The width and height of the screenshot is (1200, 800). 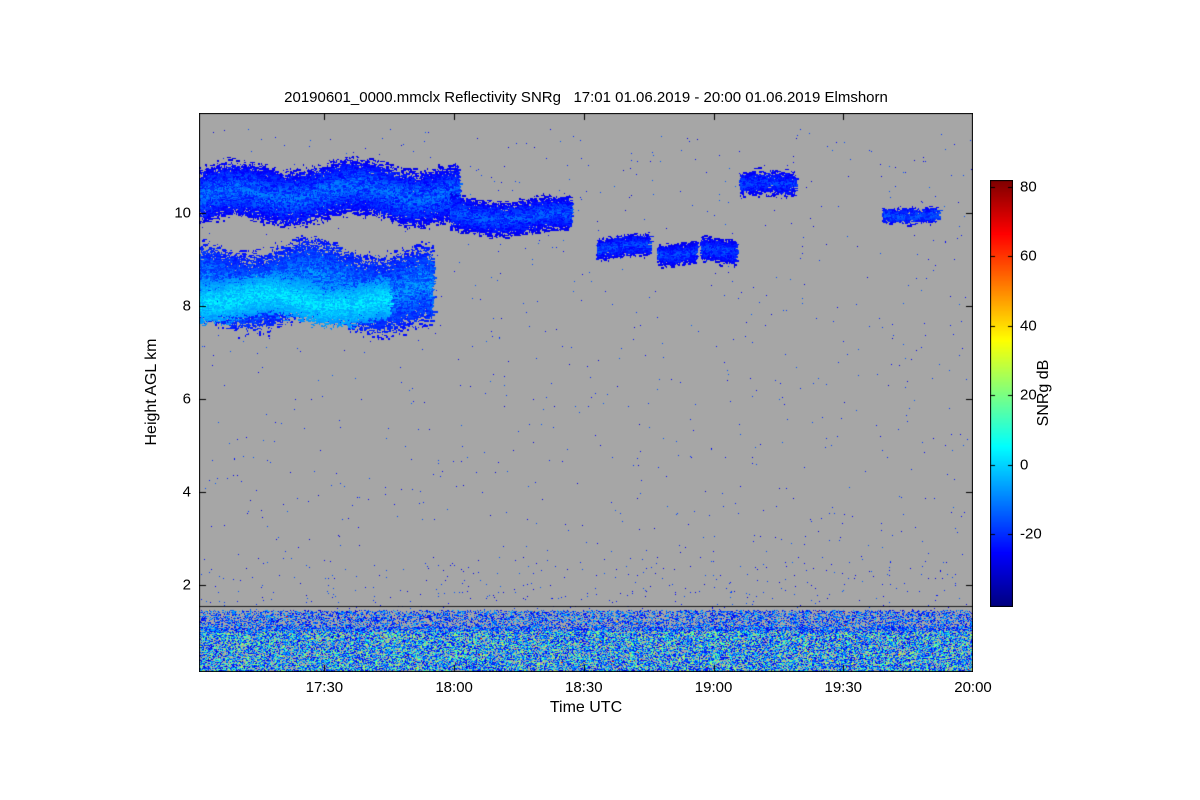 I want to click on x-tick-label: 19:30, so click(x=843, y=687).